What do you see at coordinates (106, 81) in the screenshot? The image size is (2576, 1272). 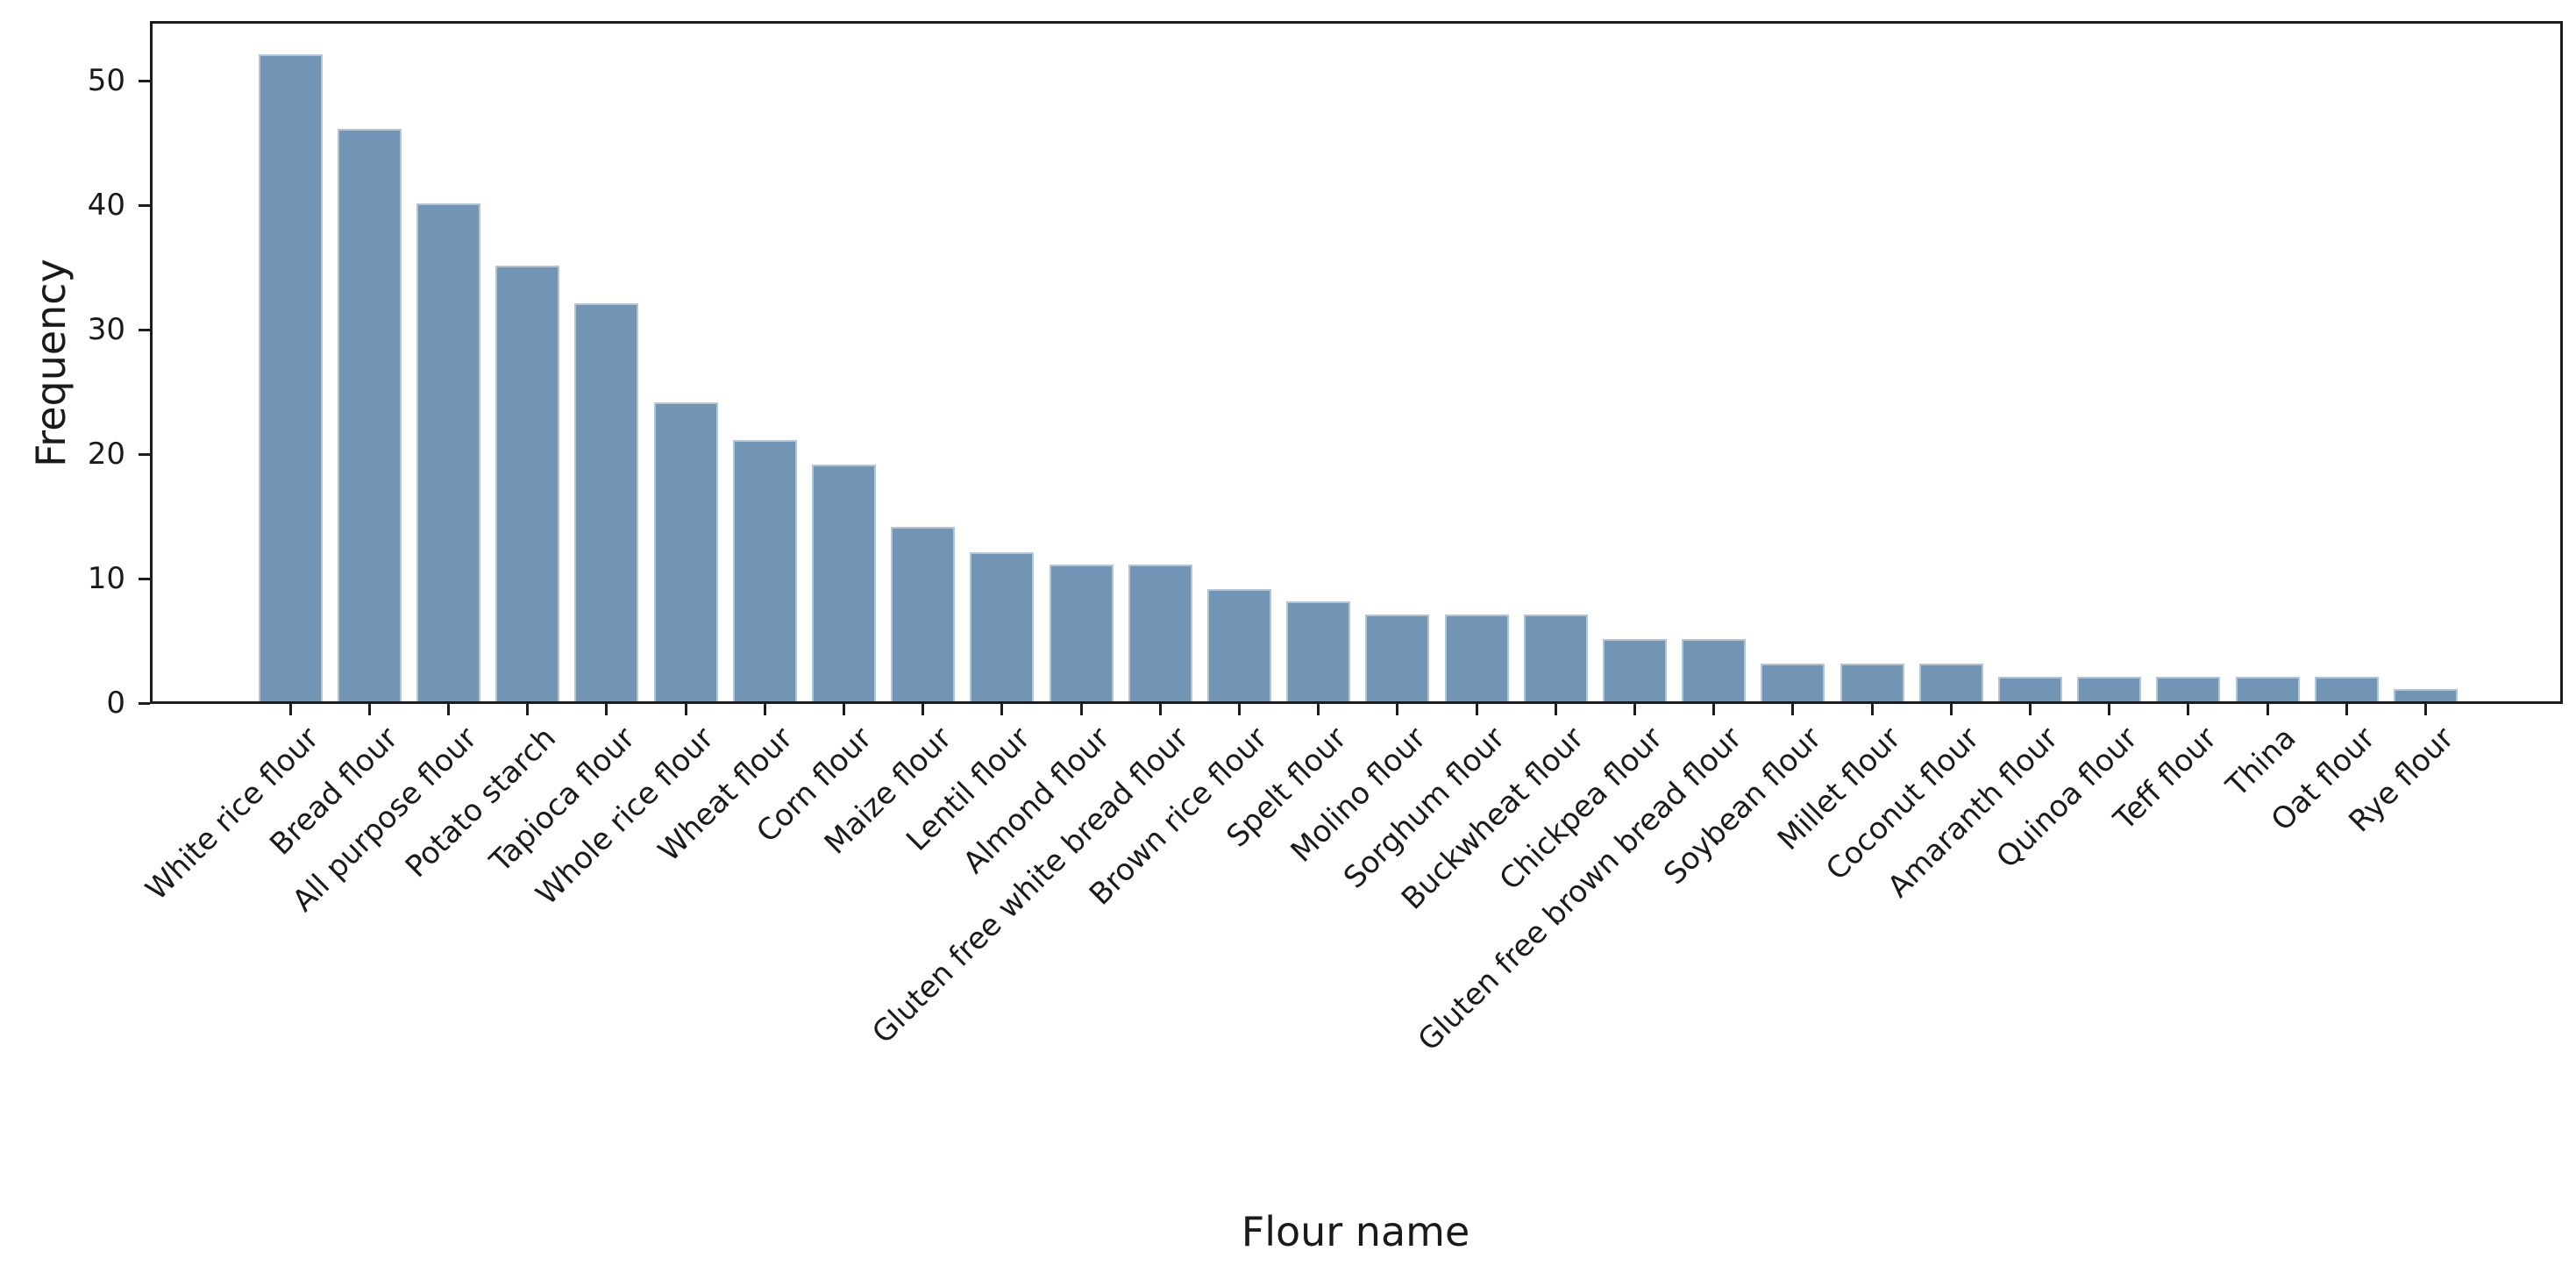 I see `y-tick-label: 50` at bounding box center [106, 81].